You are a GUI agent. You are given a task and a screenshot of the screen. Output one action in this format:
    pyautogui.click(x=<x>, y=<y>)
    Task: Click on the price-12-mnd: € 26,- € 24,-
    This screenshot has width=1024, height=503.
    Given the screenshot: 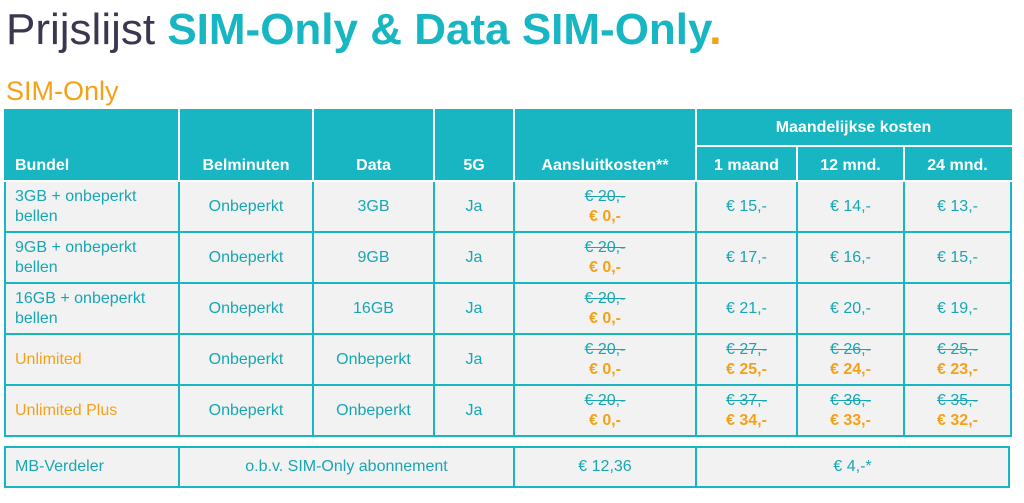 What is the action you would take?
    pyautogui.click(x=850, y=359)
    